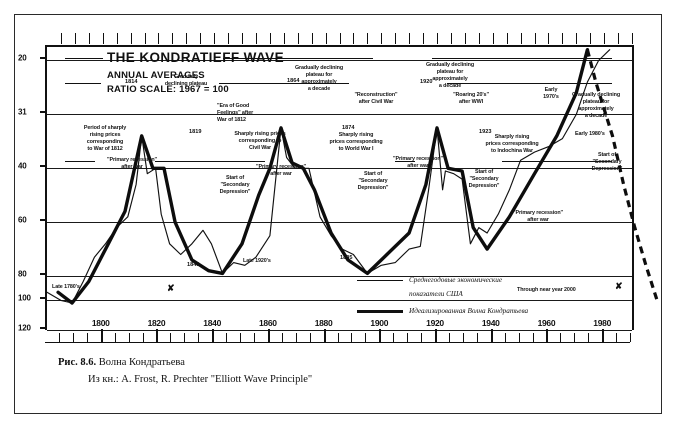 The height and width of the screenshot is (430, 676). I want to click on annotation-primary-recession-1: "Primary recession" after war, so click(132, 164).